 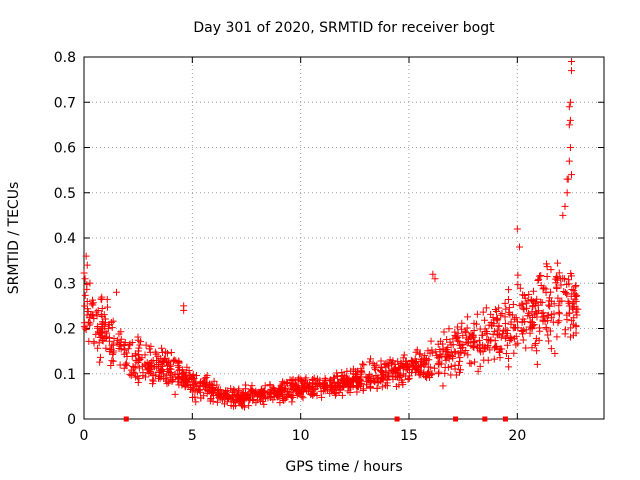 What do you see at coordinates (192, 436) in the screenshot?
I see `x-tick-label: 5` at bounding box center [192, 436].